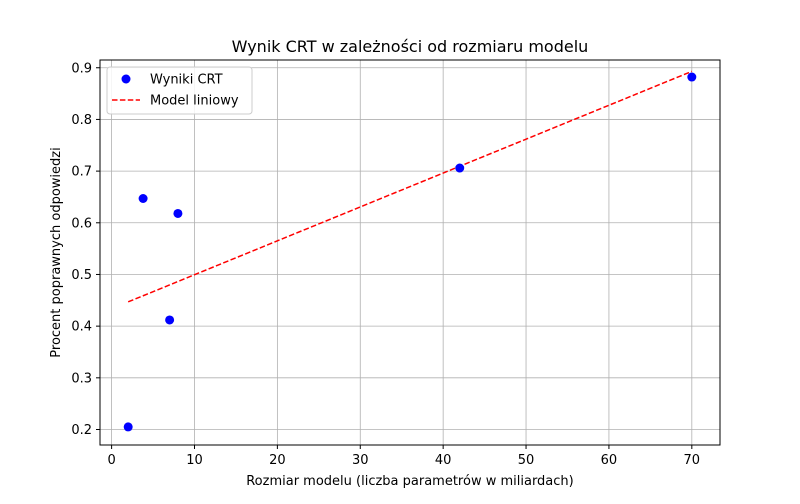 This screenshot has height=504, width=800. What do you see at coordinates (81, 223) in the screenshot?
I see `y-tick-label: 0.6` at bounding box center [81, 223].